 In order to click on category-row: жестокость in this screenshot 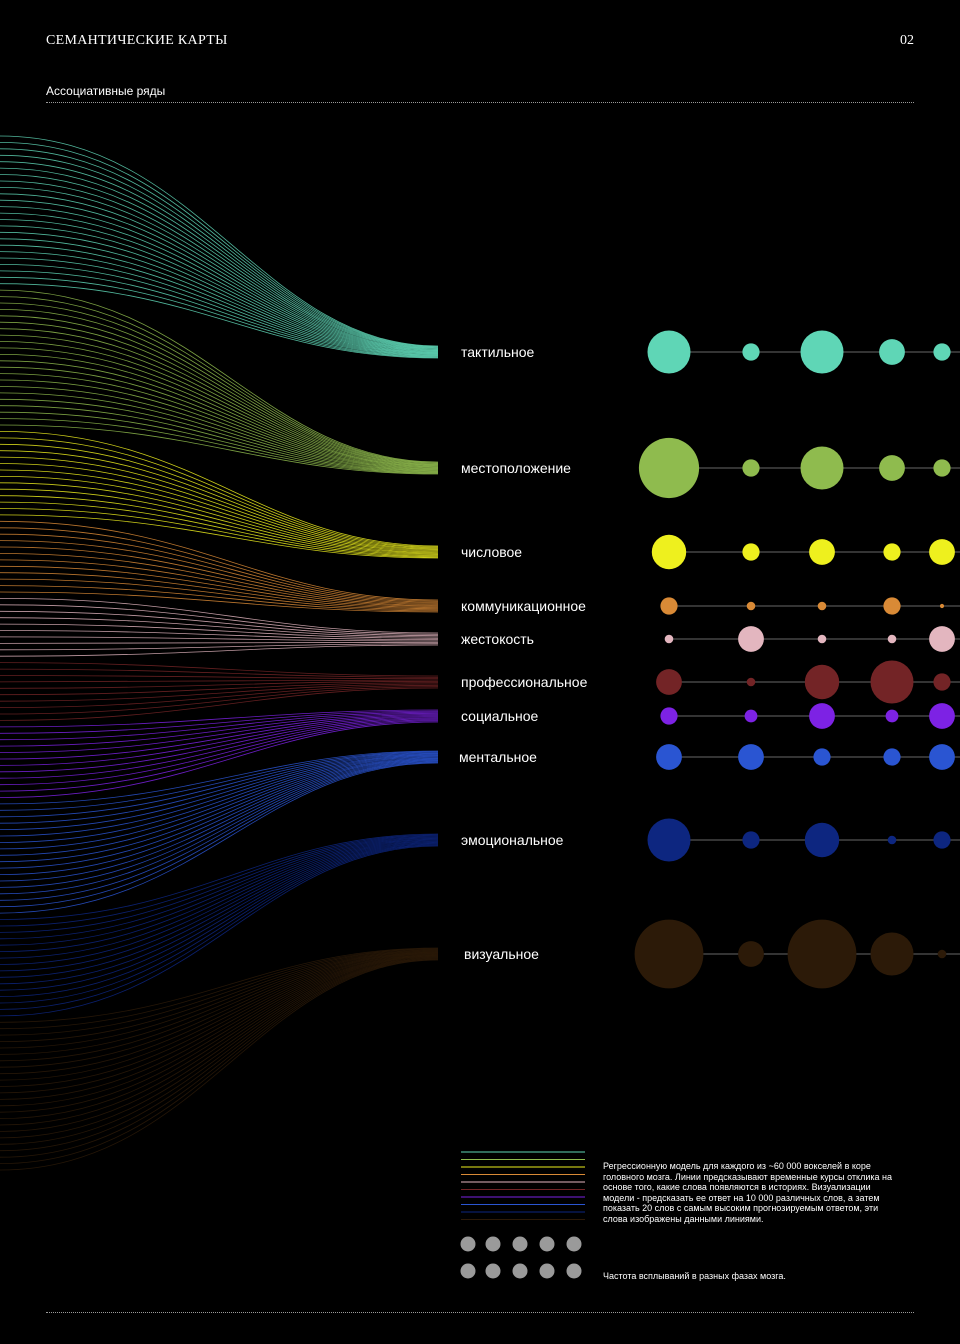, I will do `click(710, 639)`.